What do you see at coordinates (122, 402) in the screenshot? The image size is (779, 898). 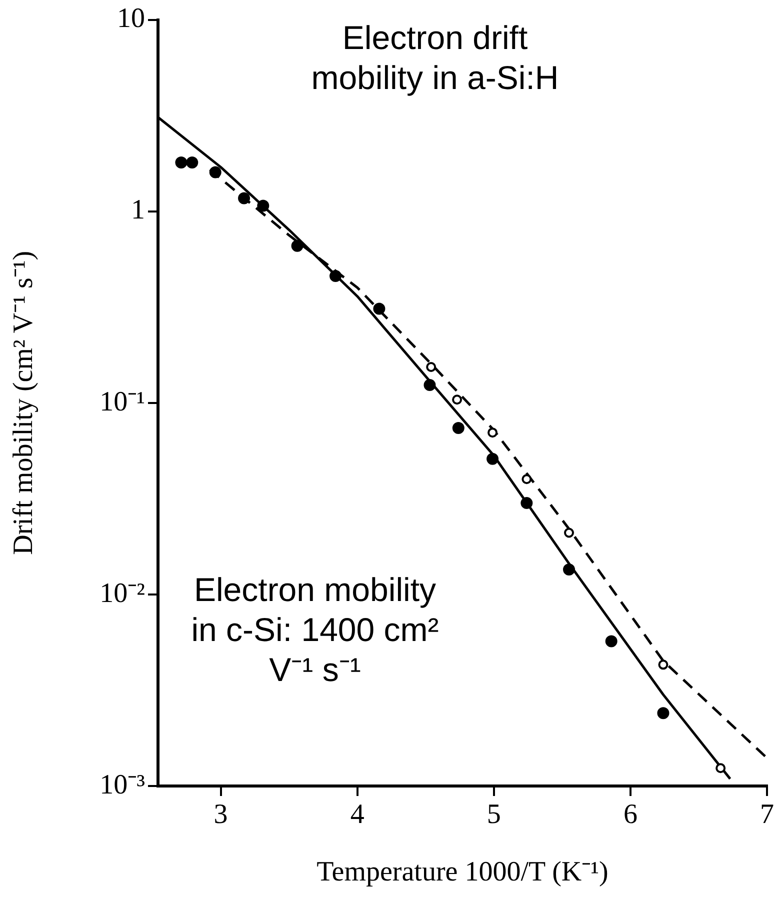 I see `y-tick-label: 10⁻¹` at bounding box center [122, 402].